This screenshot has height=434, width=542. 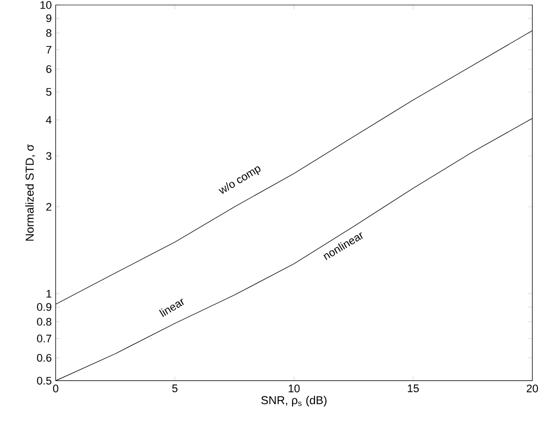 What do you see at coordinates (49, 33) in the screenshot?
I see `y-tick-label: 8` at bounding box center [49, 33].